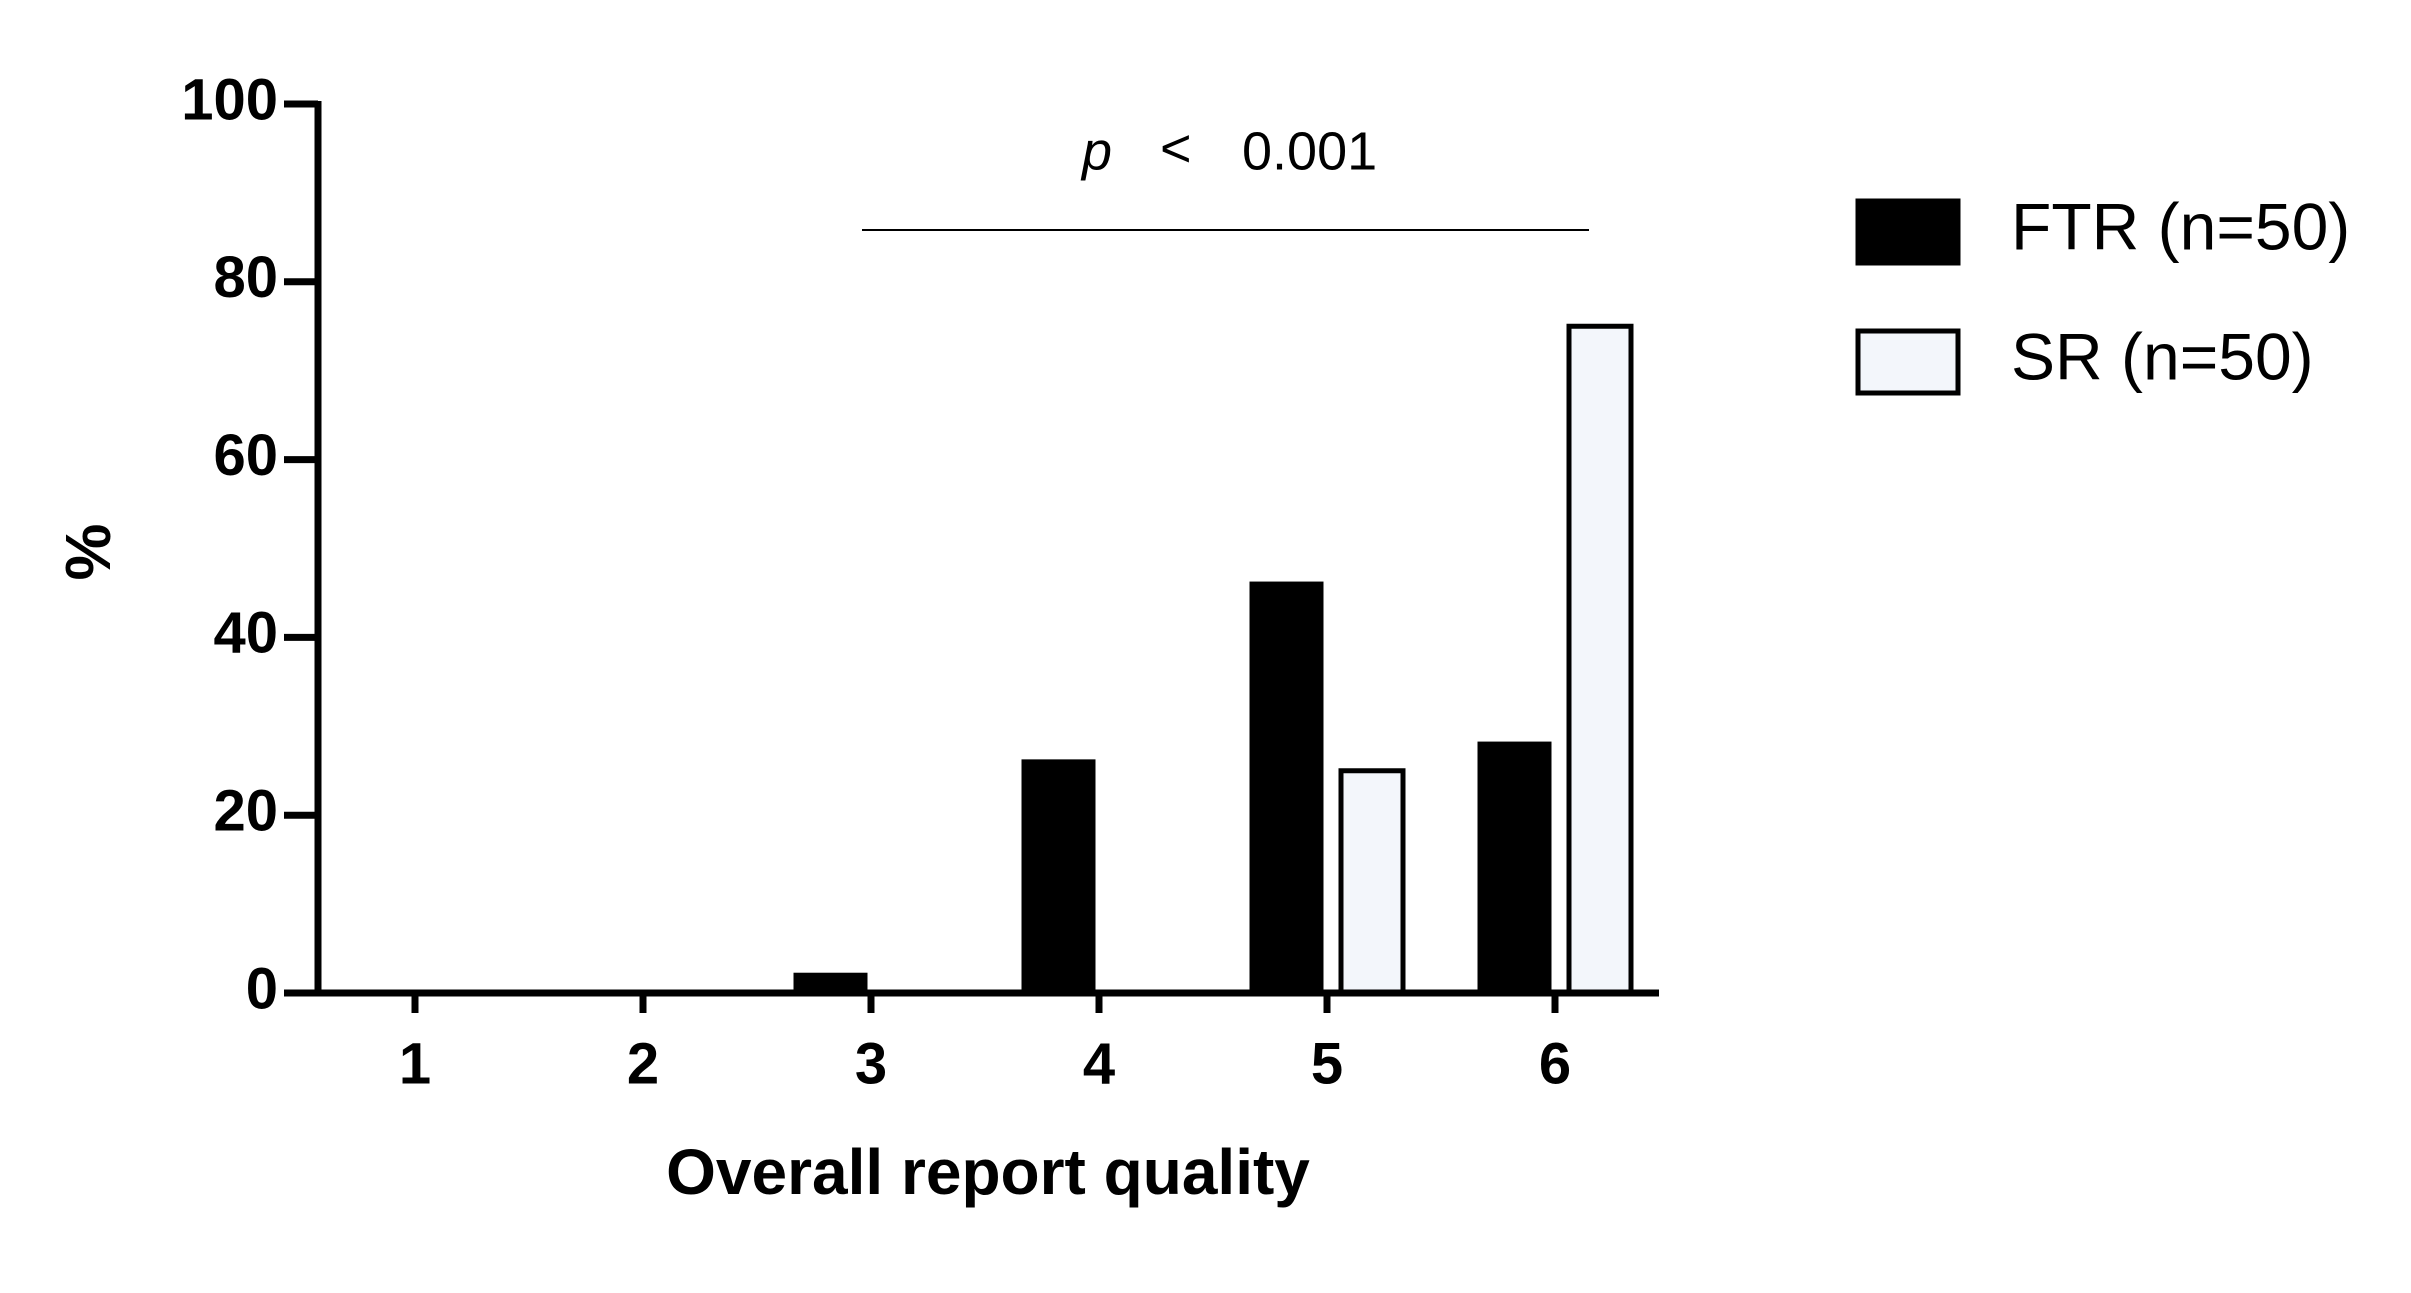  Describe the element at coordinates (1555, 1063) in the screenshot. I see `x-tick-label: 6` at that location.